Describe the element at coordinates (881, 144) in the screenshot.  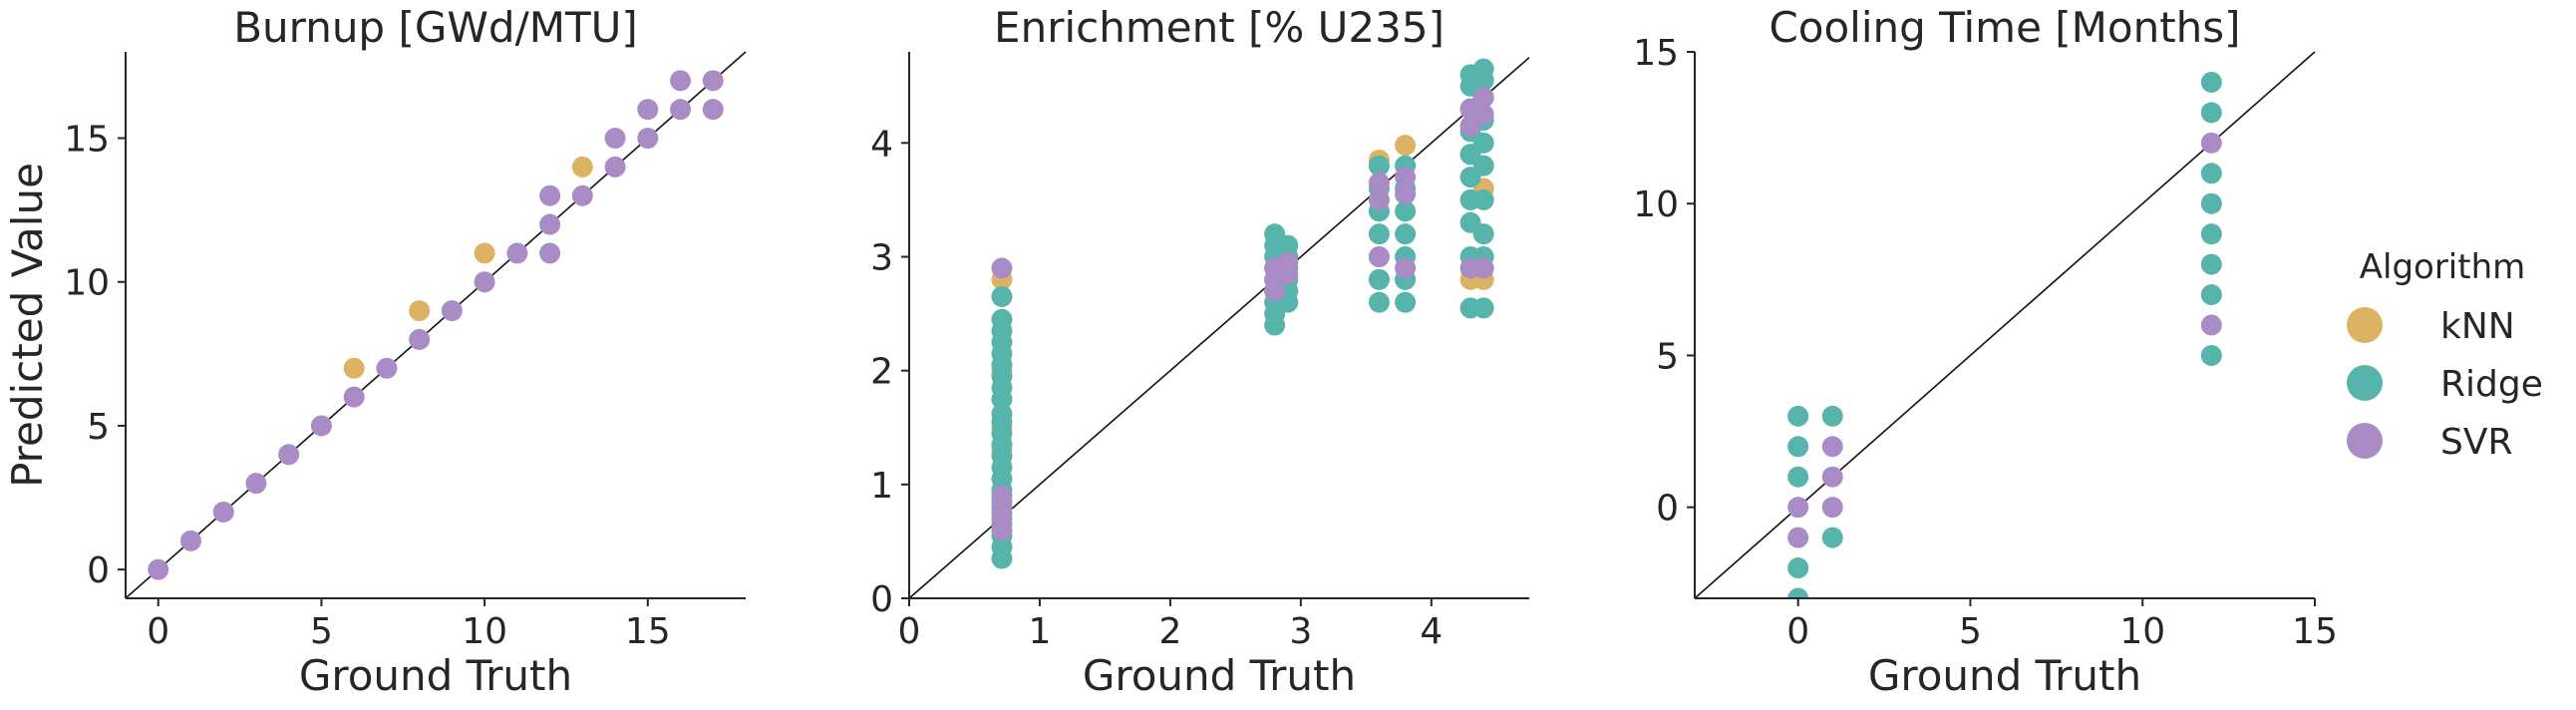
I see `y-tick-label: 4` at that location.